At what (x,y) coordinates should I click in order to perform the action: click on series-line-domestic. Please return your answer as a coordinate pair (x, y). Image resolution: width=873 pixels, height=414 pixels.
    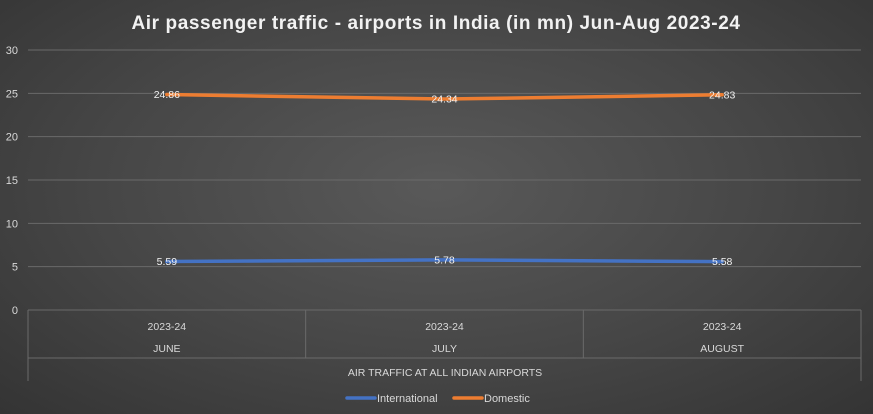
    Looking at the image, I should click on (444, 96).